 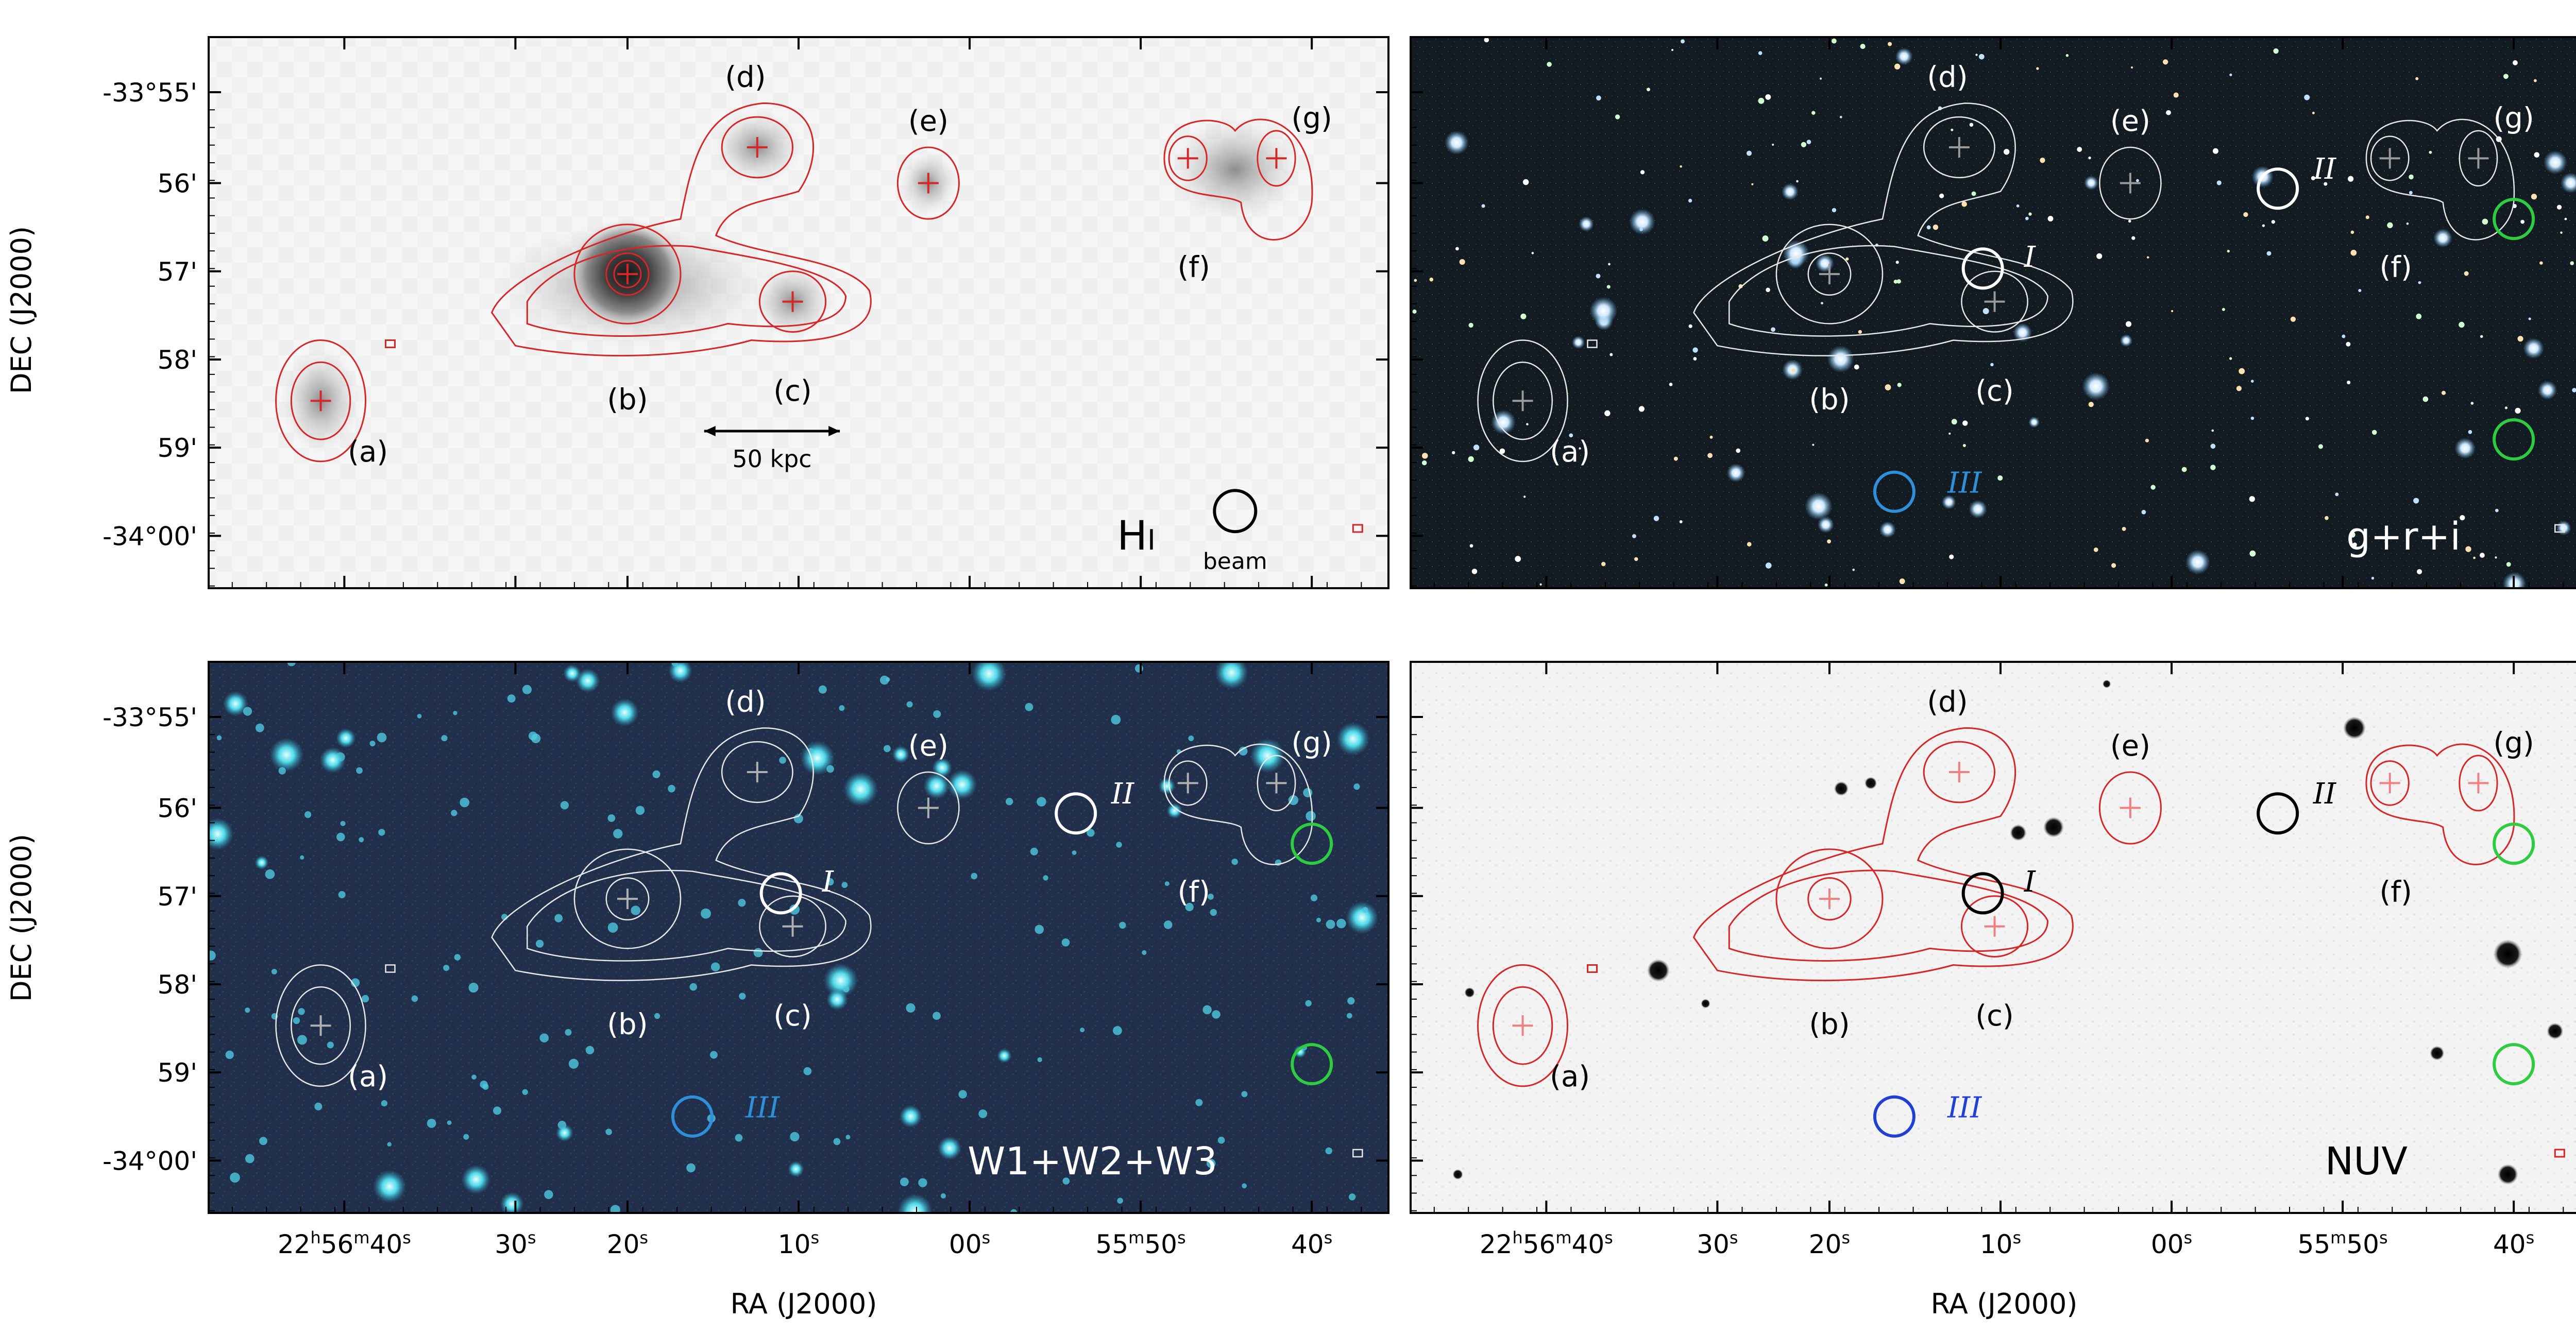 I want to click on contour-speck, so click(x=2559, y=1153).